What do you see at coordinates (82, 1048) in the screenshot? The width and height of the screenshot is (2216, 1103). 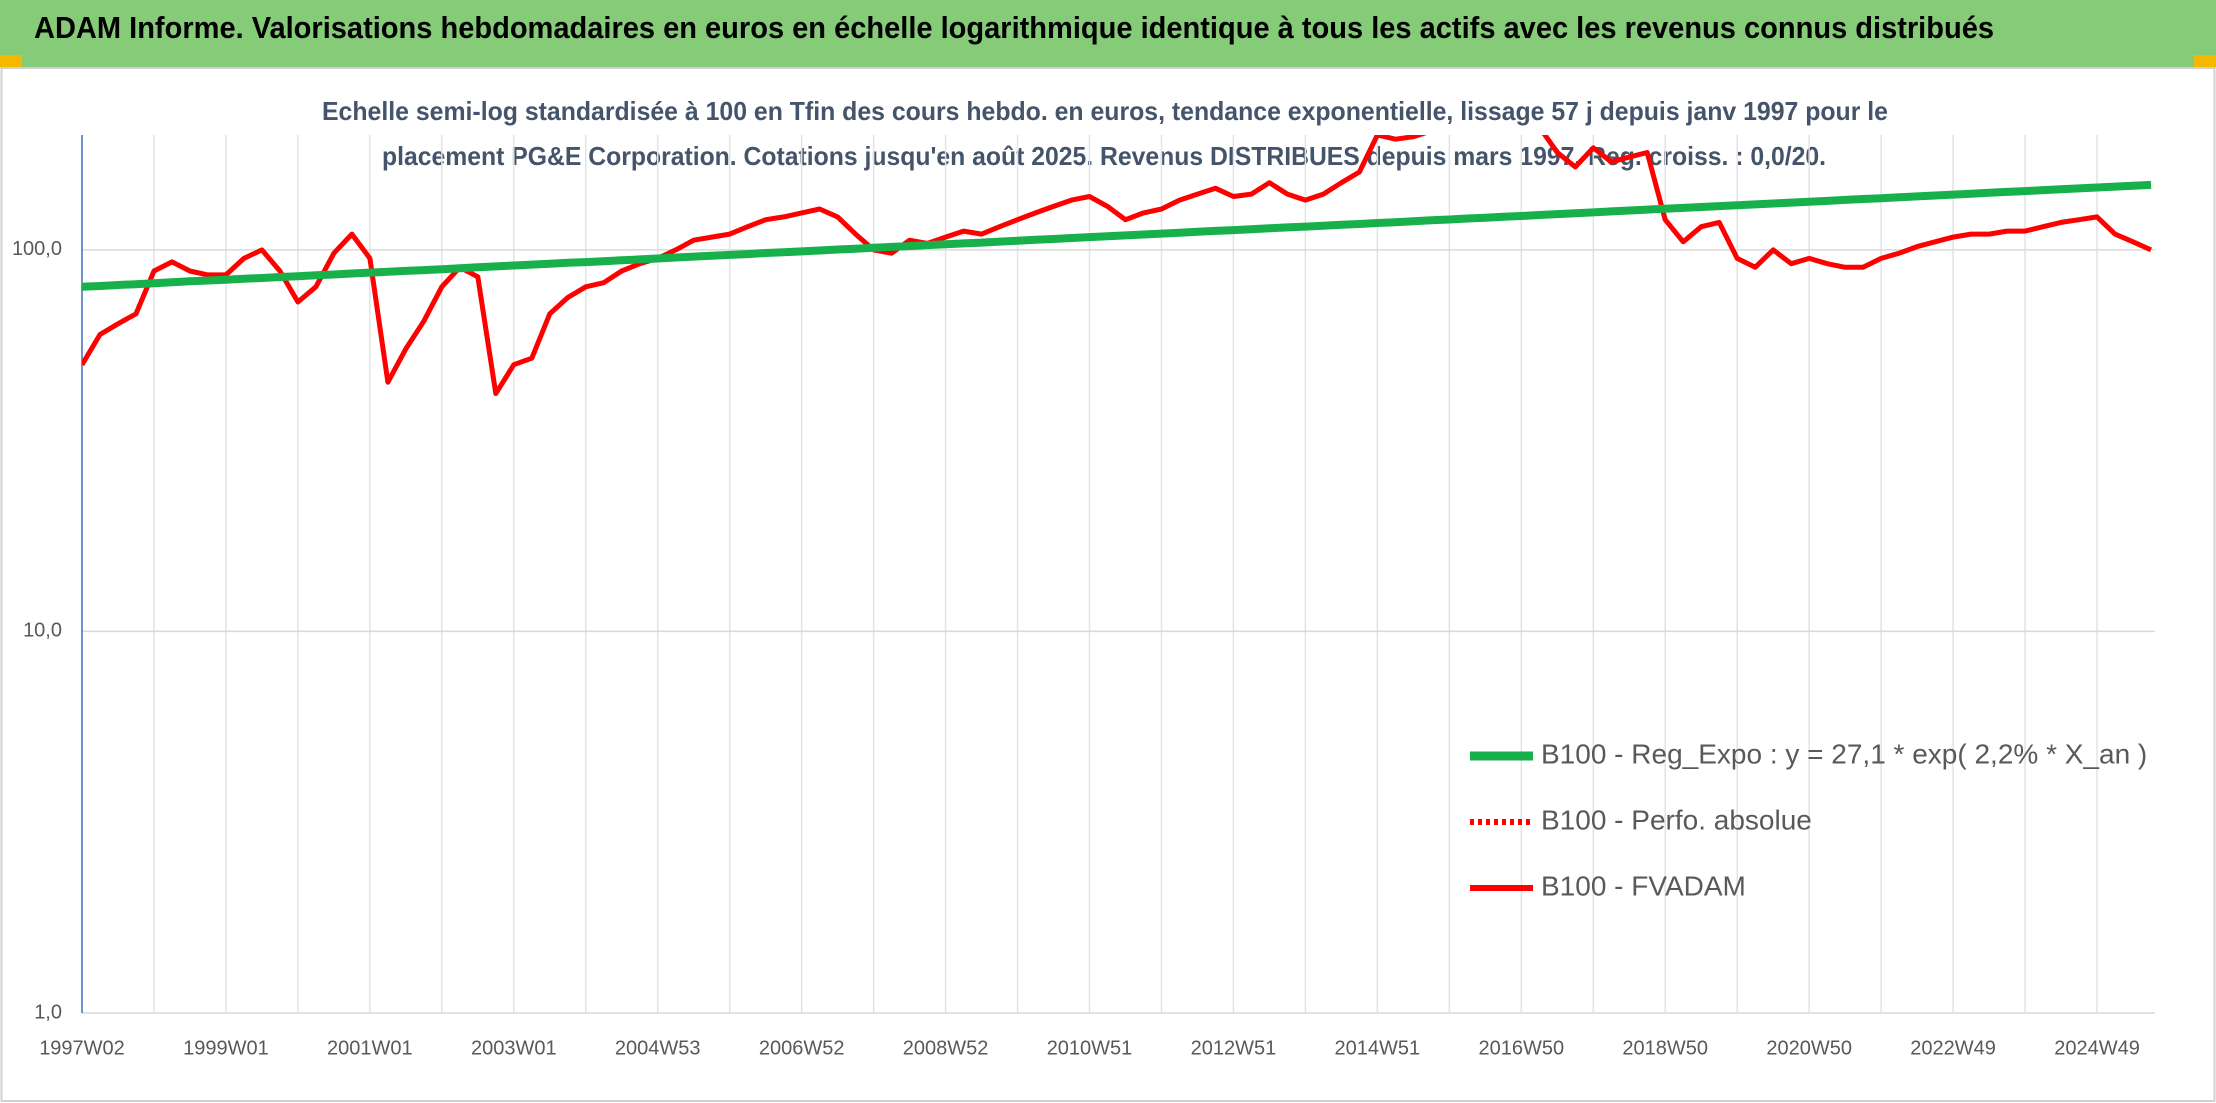 I see `x-tick-label: 1997W02` at bounding box center [82, 1048].